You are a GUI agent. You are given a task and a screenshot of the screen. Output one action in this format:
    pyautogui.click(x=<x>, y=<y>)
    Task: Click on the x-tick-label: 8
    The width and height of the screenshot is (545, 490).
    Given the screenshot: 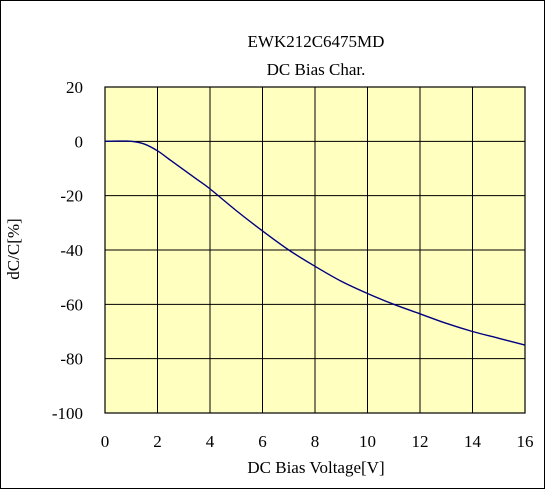 What is the action you would take?
    pyautogui.click(x=315, y=441)
    